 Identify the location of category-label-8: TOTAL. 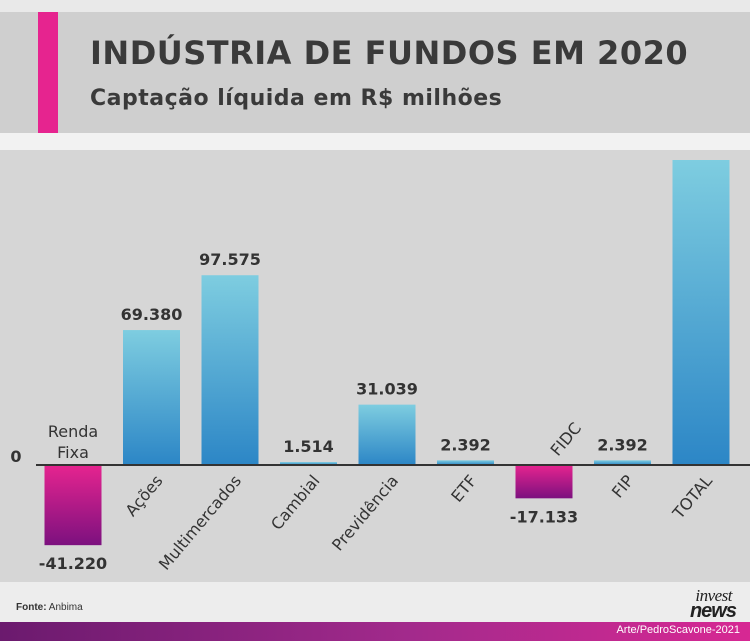
(692, 497).